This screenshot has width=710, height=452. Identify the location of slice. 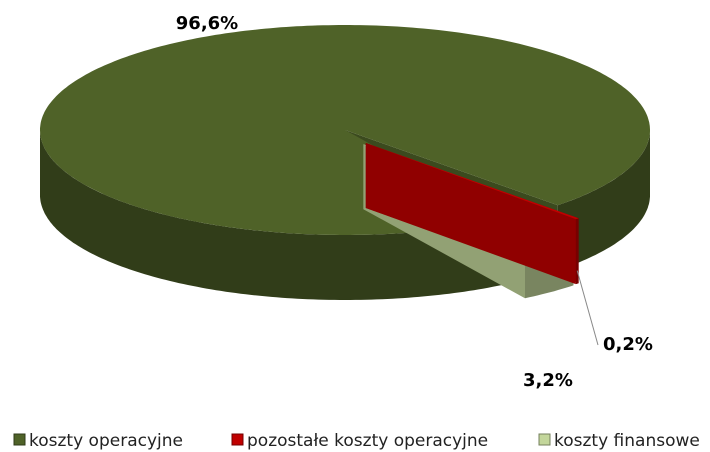
(472, 214).